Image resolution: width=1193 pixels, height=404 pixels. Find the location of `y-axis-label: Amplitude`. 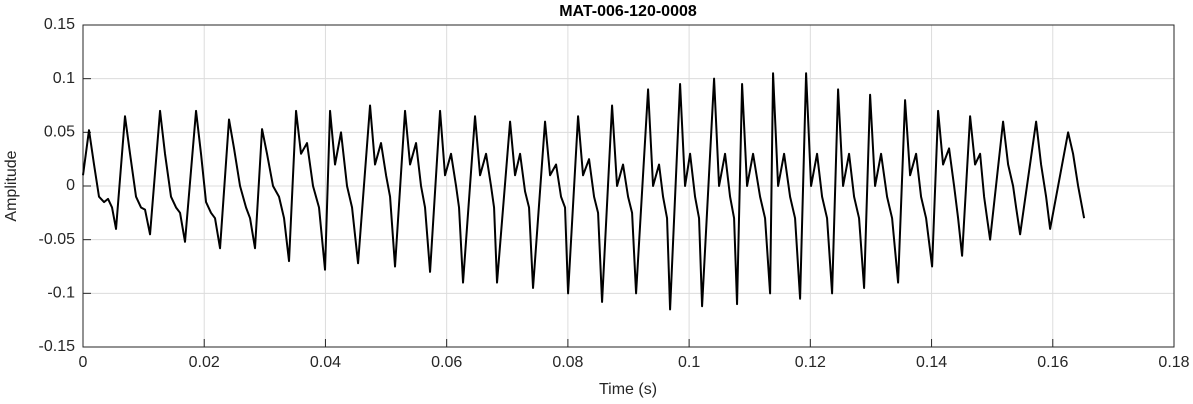

y-axis-label: Amplitude is located at coordinates (11, 185).